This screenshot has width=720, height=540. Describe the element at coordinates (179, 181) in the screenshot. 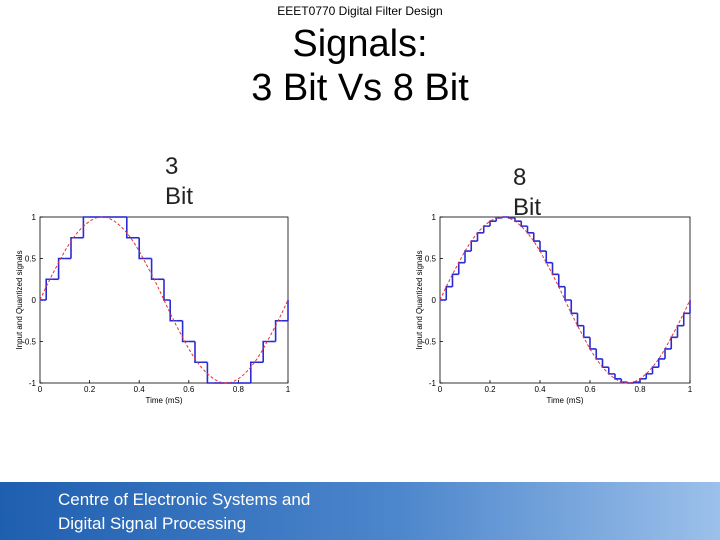

I see `chart-label: 3 Bit` at that location.